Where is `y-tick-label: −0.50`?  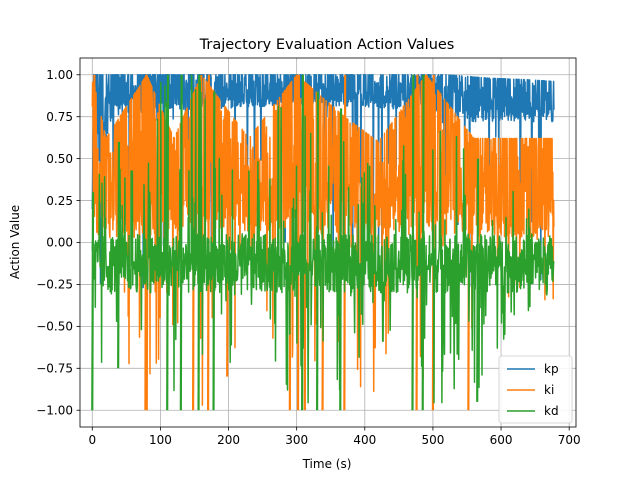
y-tick-label: −0.50 is located at coordinates (54, 327).